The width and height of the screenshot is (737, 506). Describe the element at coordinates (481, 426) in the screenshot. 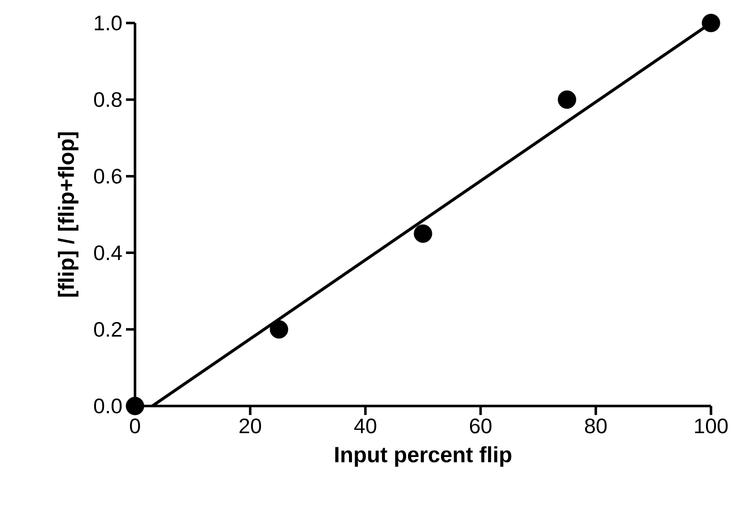

I see `x-tick-label: 60` at that location.